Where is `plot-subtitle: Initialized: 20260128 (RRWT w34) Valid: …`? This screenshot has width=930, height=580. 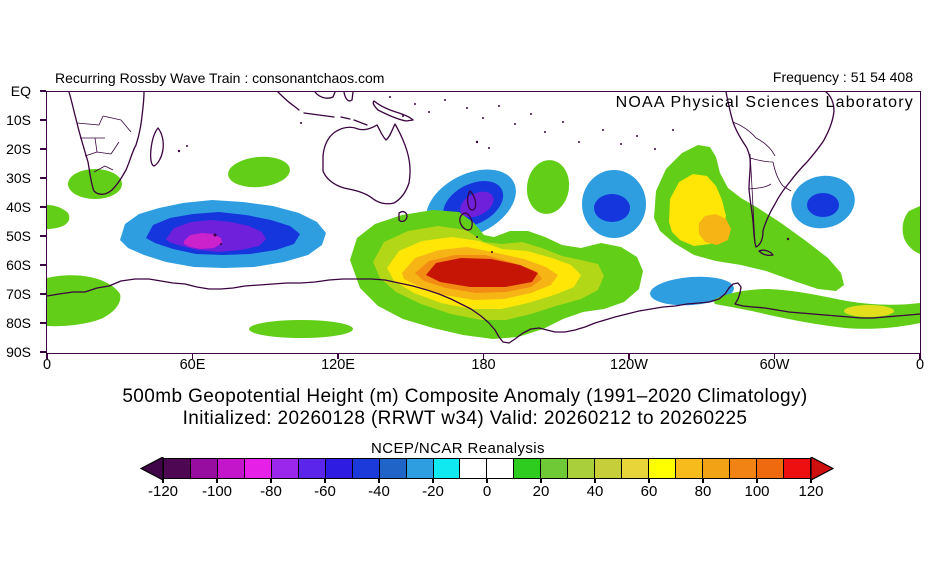
plot-subtitle: Initialized: 20260128 (RRWT w34) Valid: … is located at coordinates (465, 418).